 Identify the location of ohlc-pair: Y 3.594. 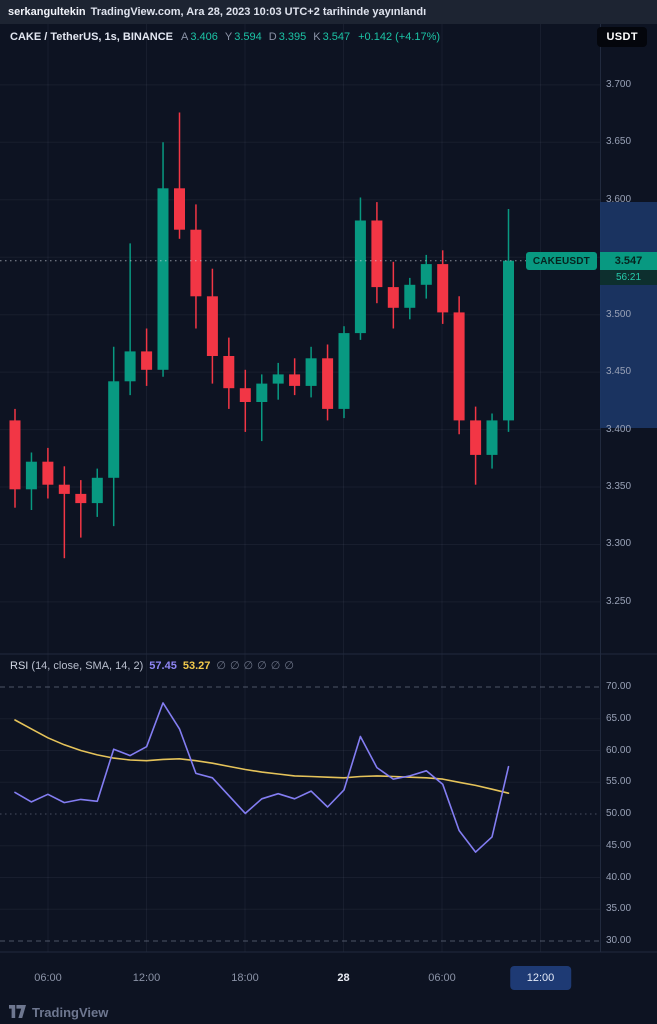
(243, 37).